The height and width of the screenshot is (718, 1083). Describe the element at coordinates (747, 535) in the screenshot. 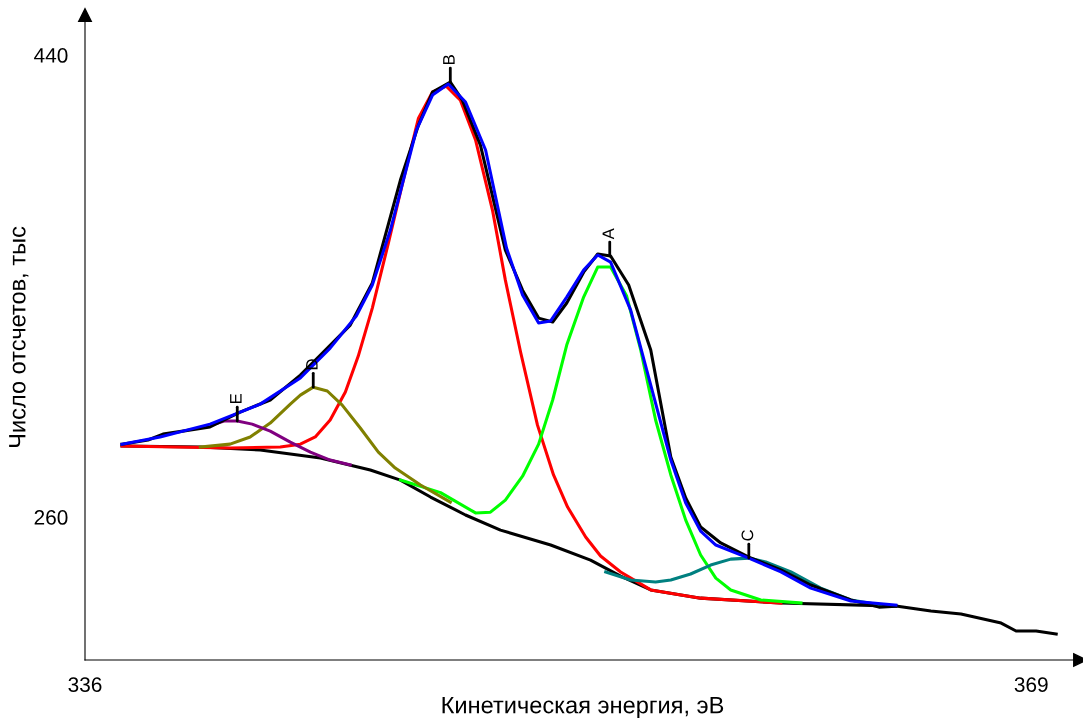

I see `annotation: C` at that location.